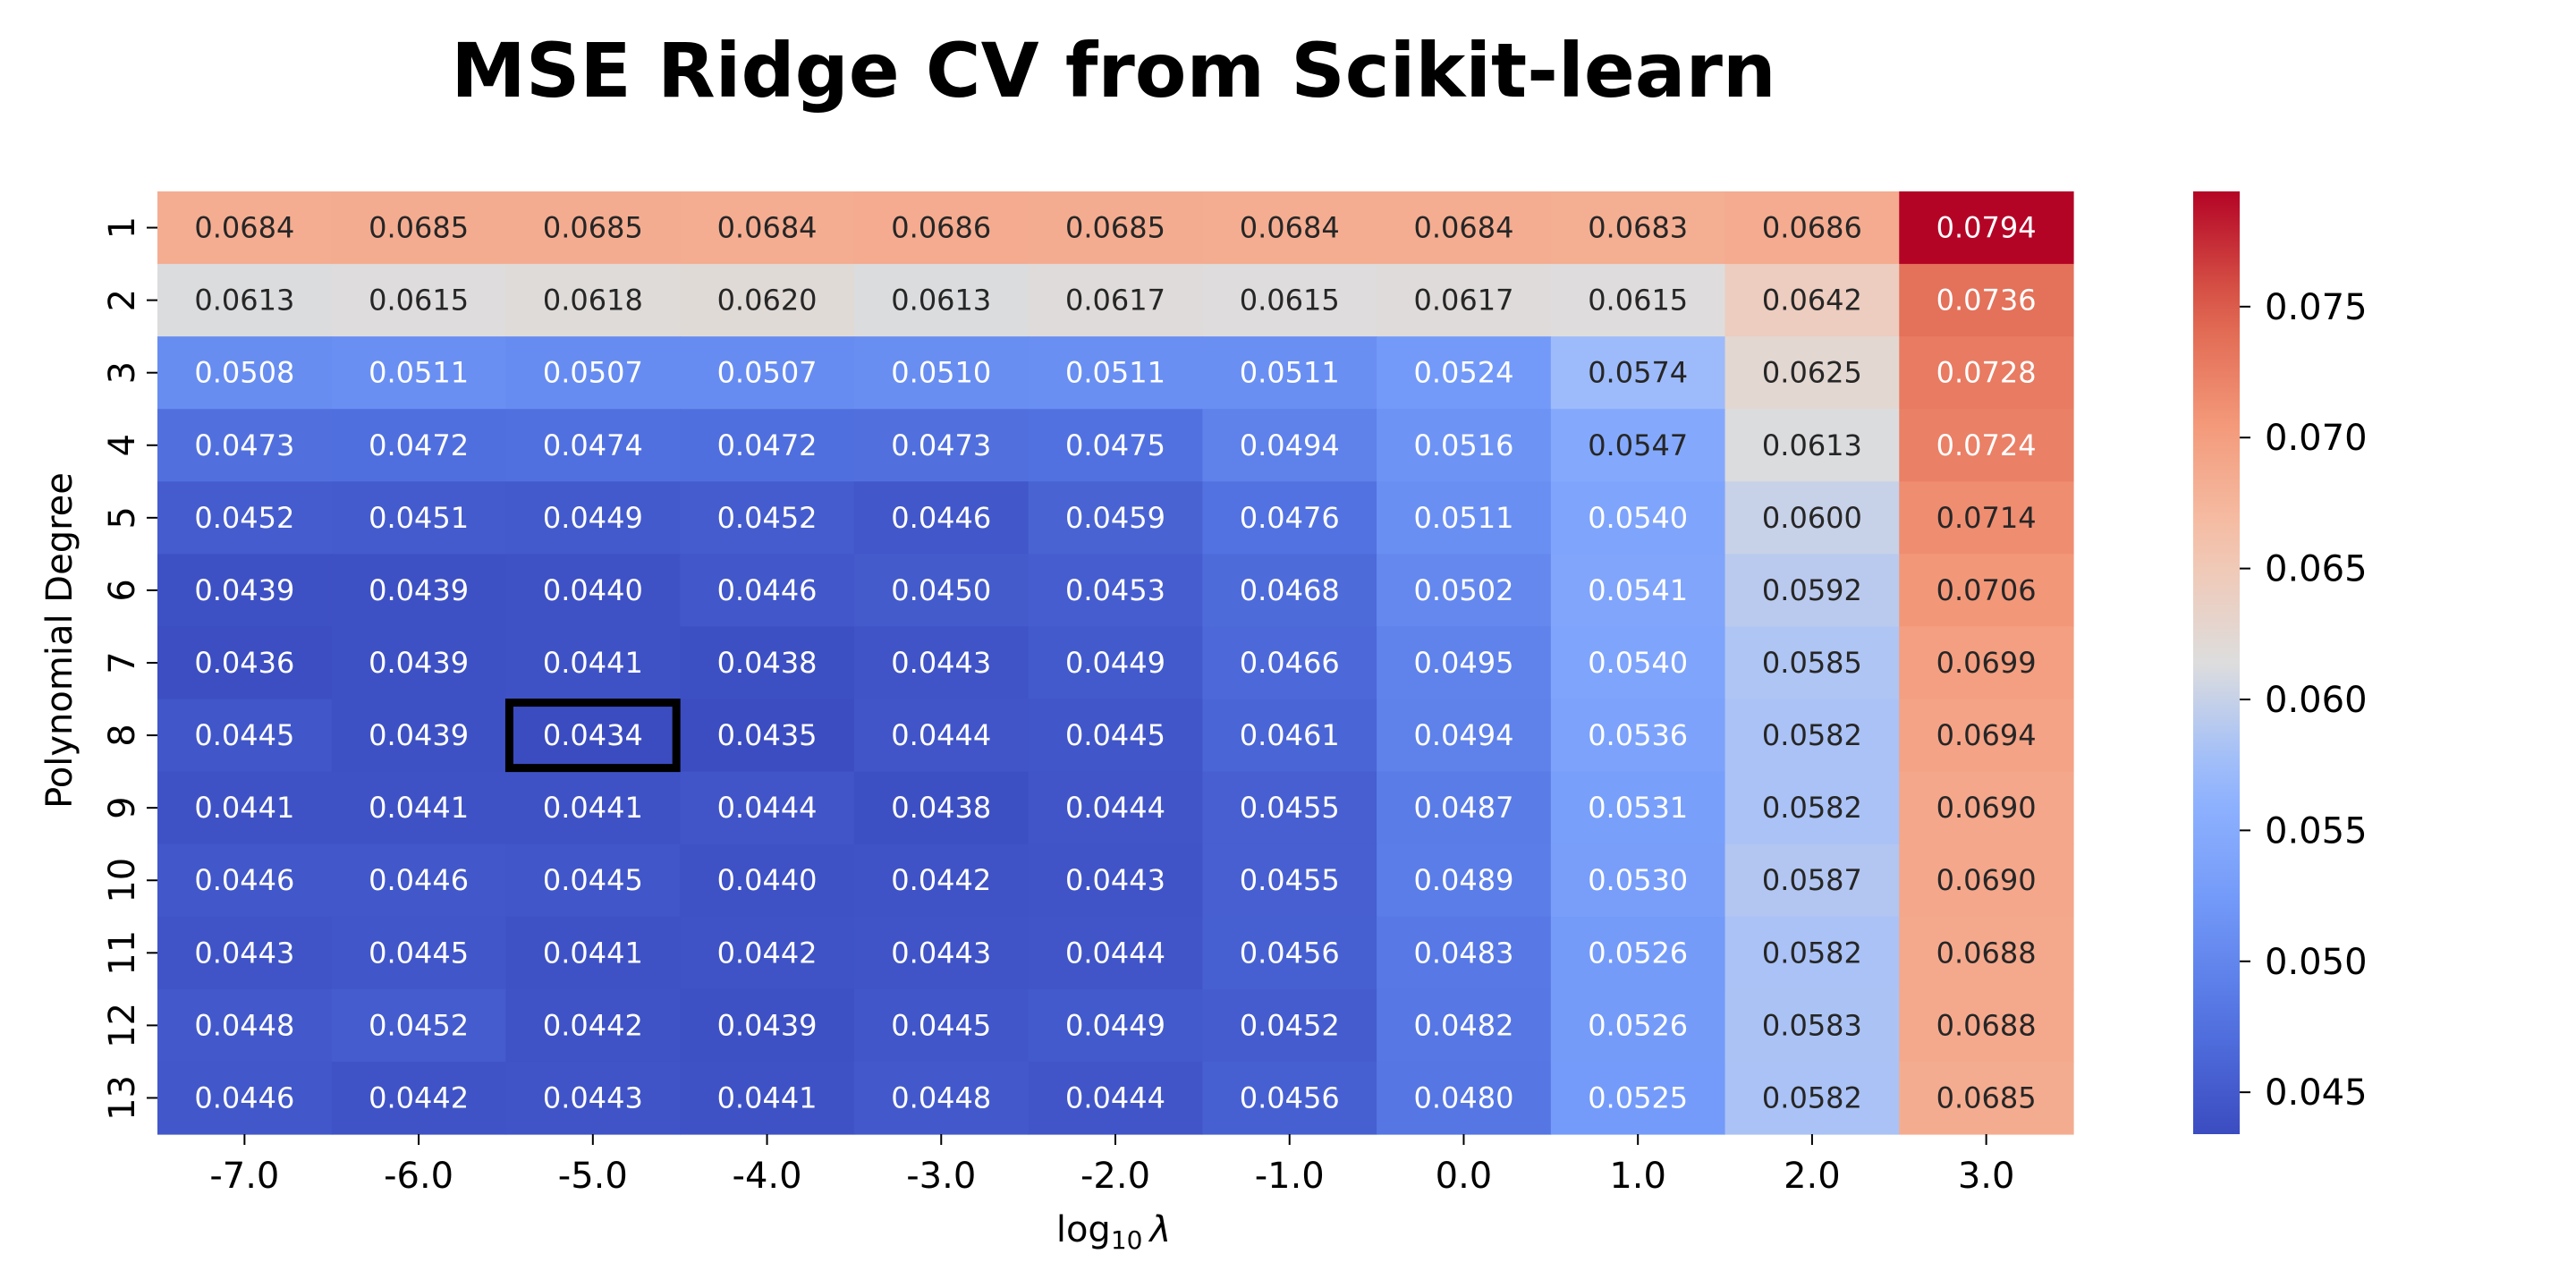 Image resolution: width=2576 pixels, height=1288 pixels. What do you see at coordinates (767, 663) in the screenshot?
I see `cell-value-label: 0.0438` at bounding box center [767, 663].